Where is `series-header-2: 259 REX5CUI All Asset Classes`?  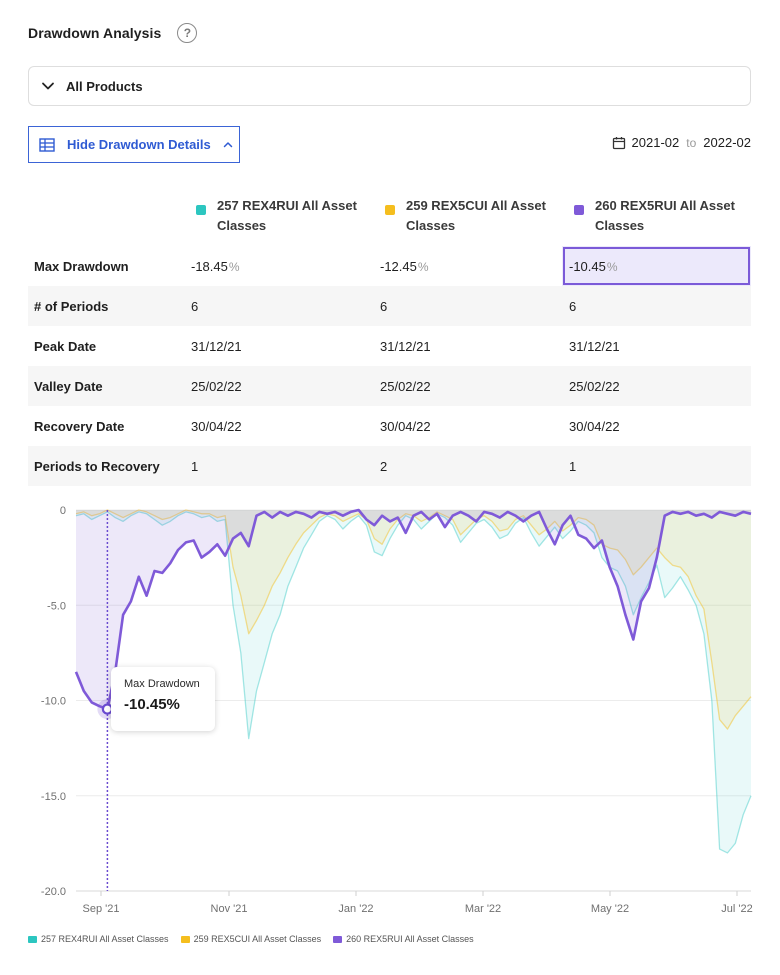 series-header-2: 259 REX5CUI All Asset Classes is located at coordinates (467, 216).